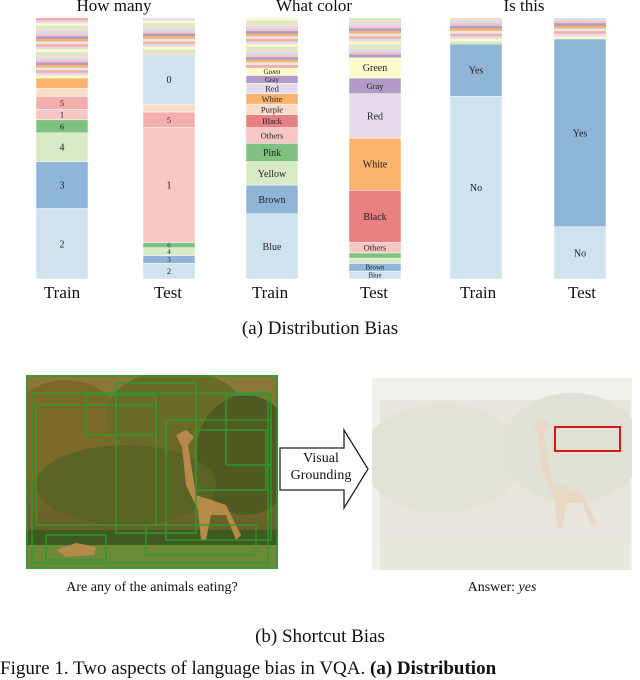 This screenshot has width=640, height=680. What do you see at coordinates (169, 271) in the screenshot?
I see `bar-segment-label: 2` at bounding box center [169, 271].